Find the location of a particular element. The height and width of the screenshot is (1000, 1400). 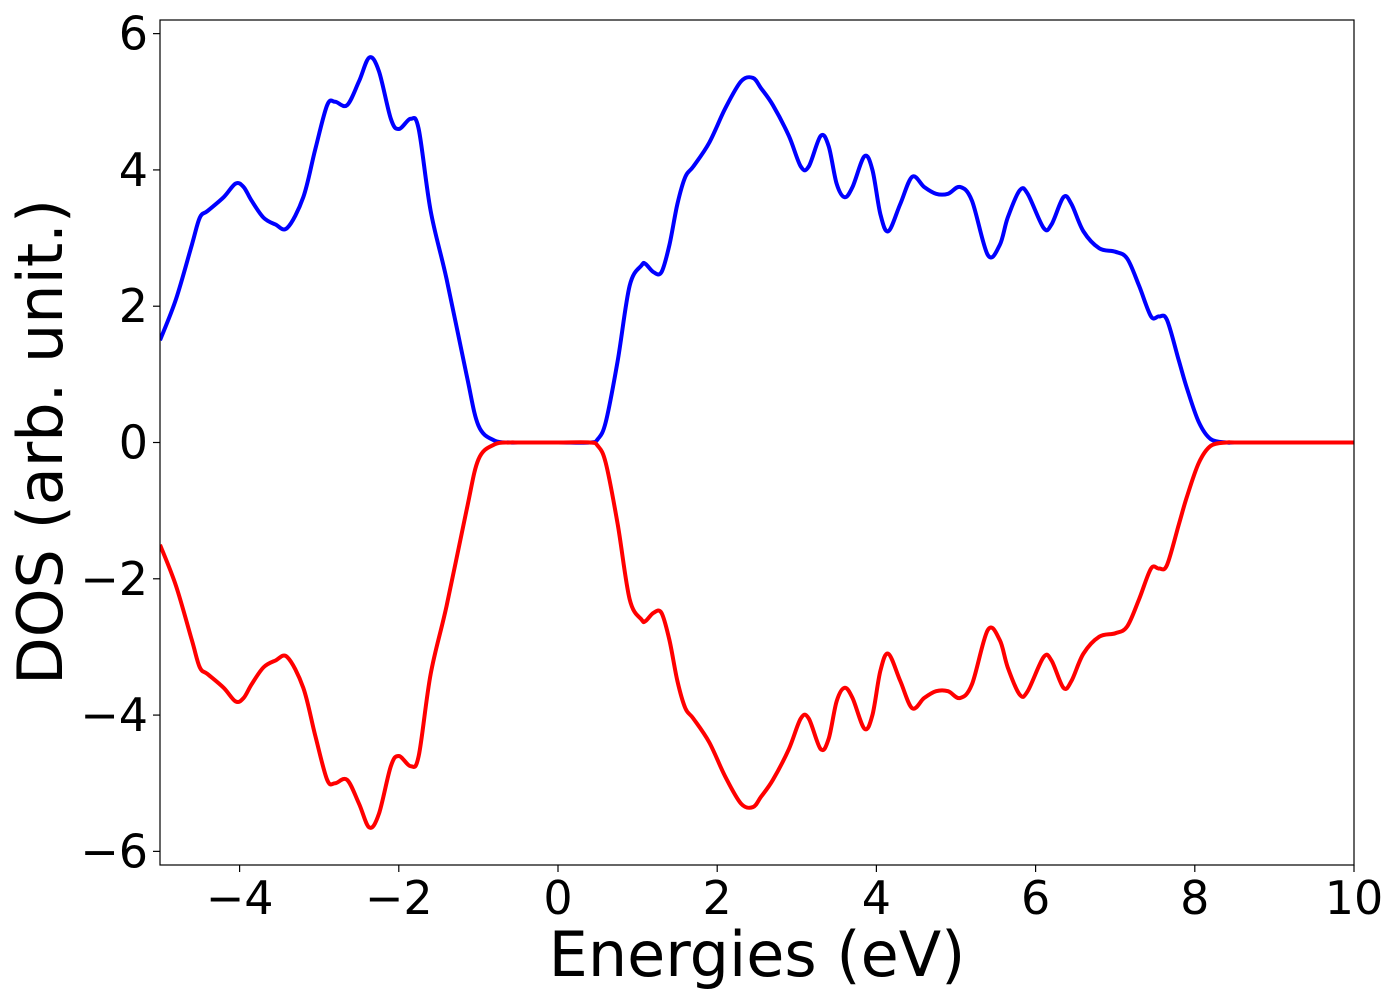

y-tick-label: 0 is located at coordinates (133, 443).